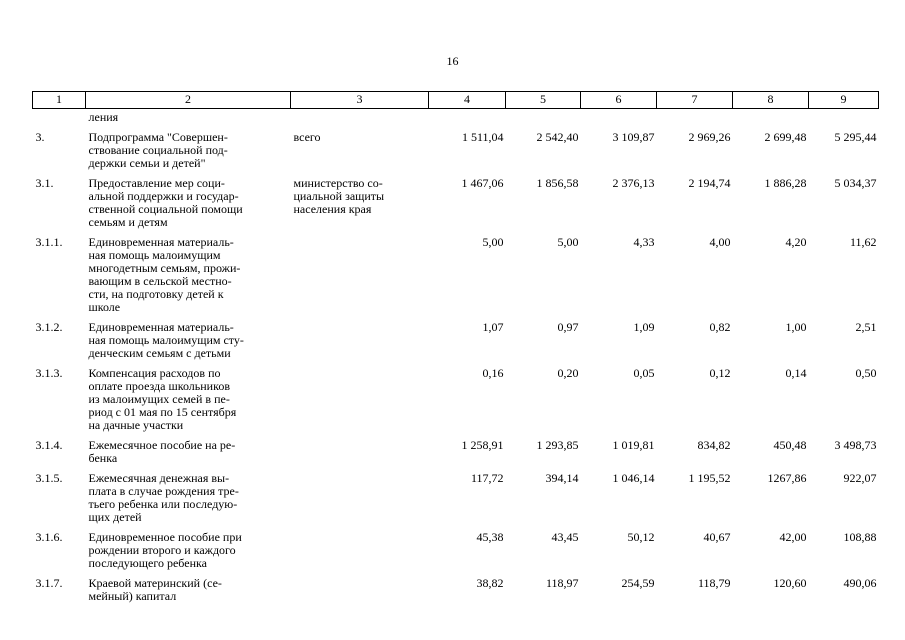  What do you see at coordinates (855, 137) in the screenshot?
I see `value-cell: 5 295,44` at bounding box center [855, 137].